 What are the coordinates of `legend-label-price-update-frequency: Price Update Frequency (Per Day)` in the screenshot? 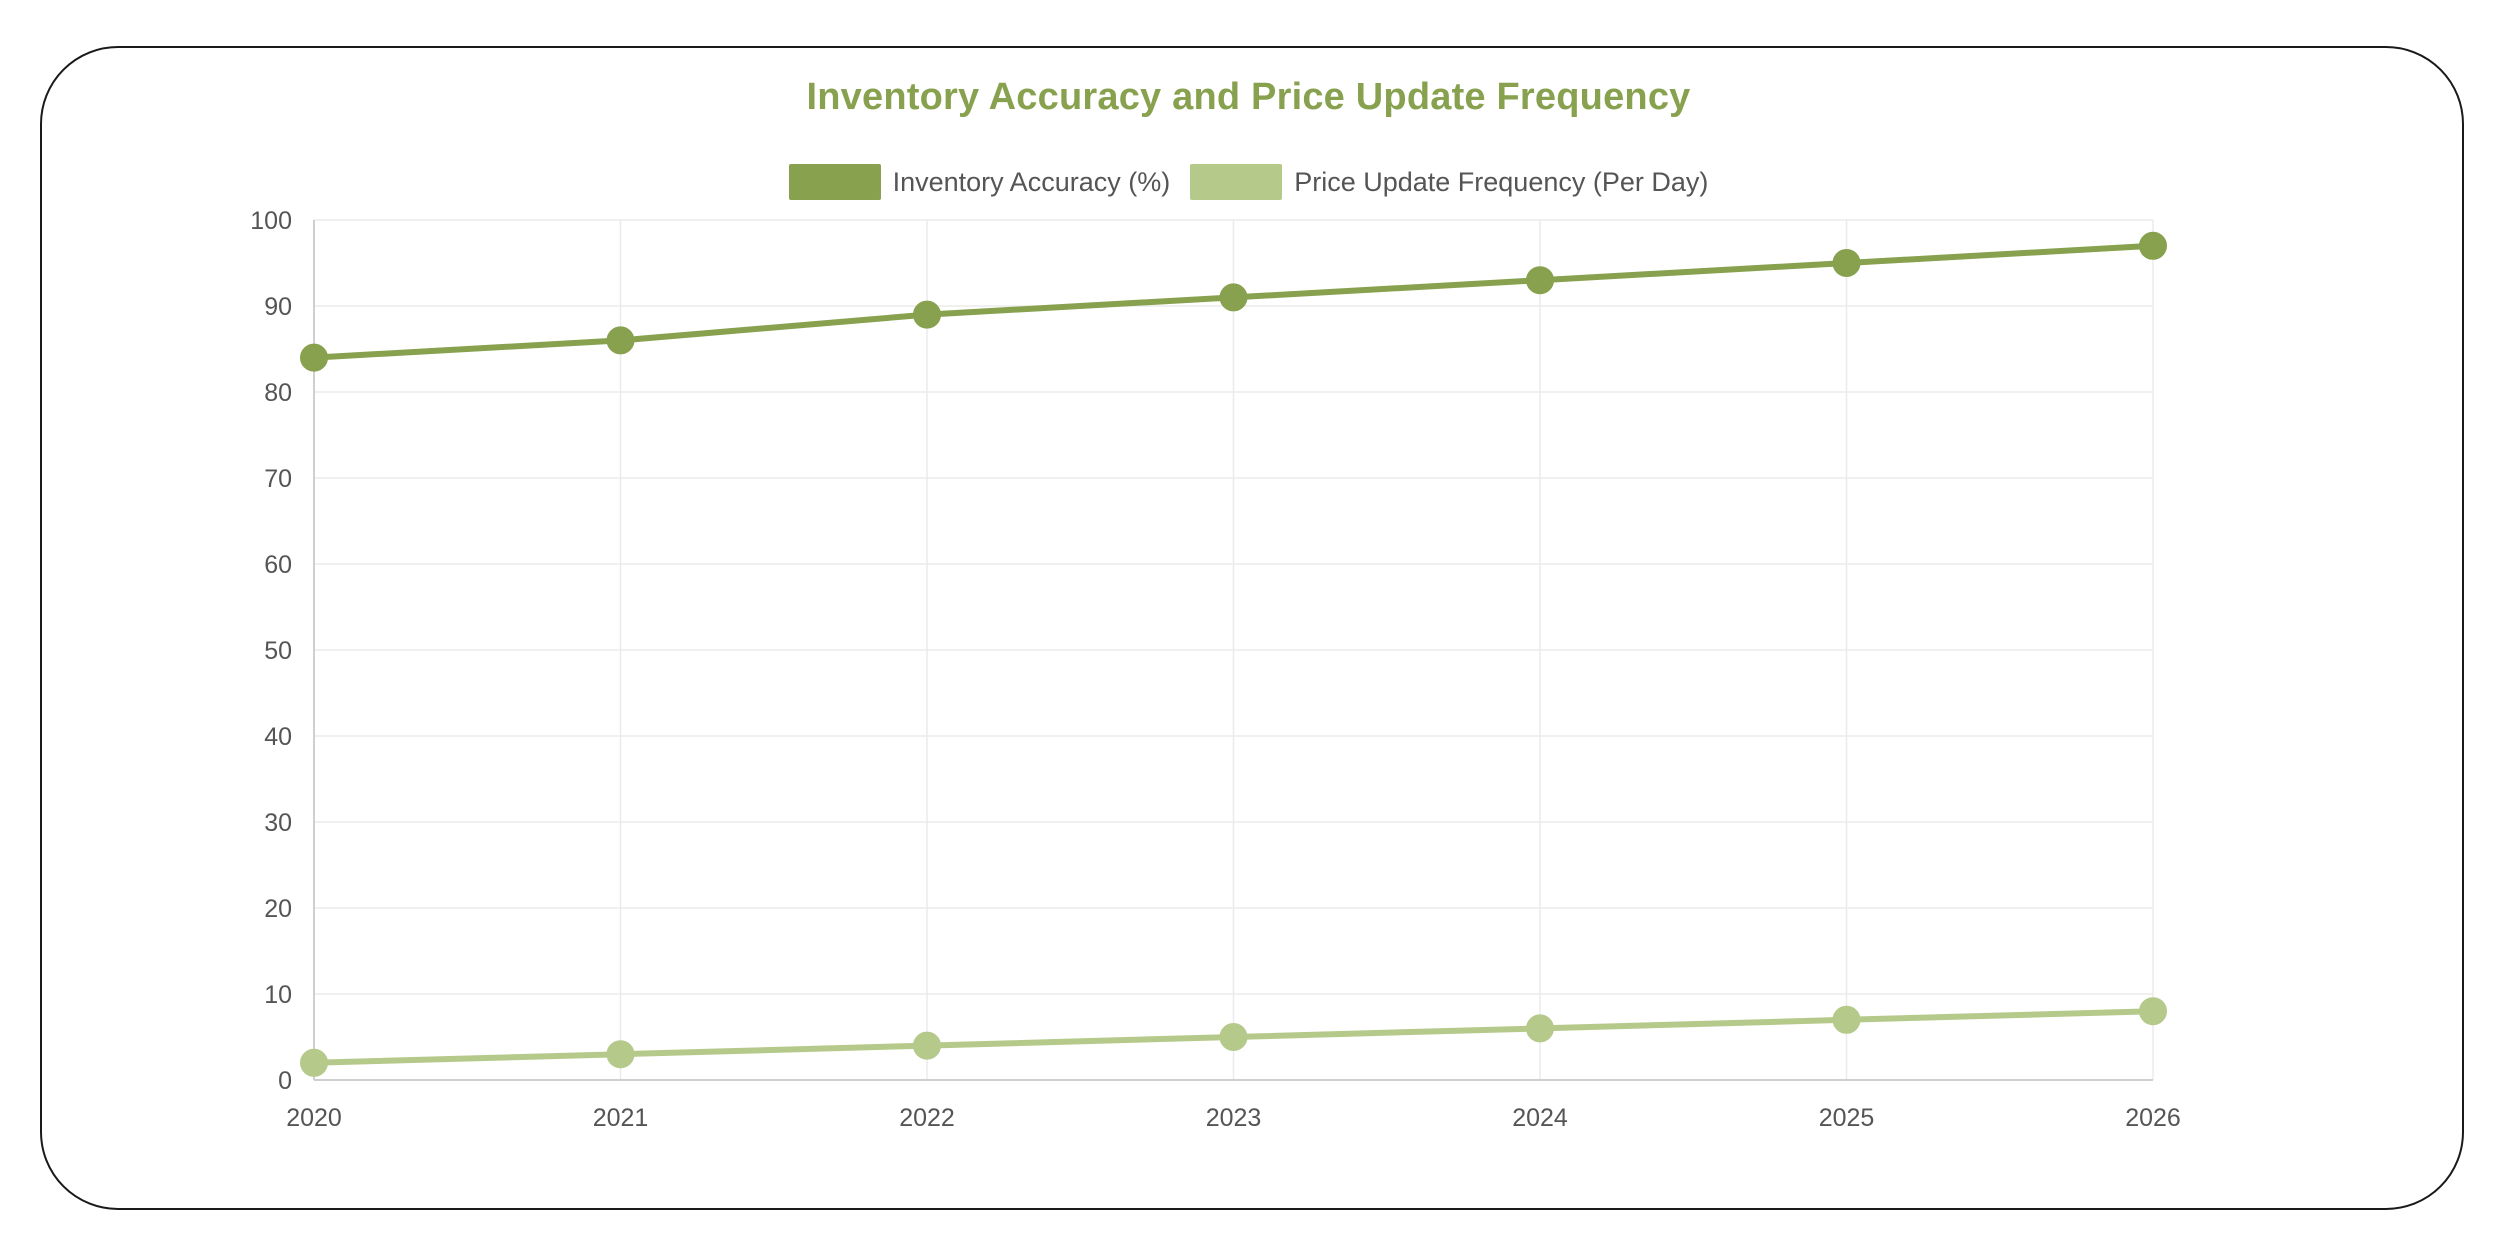 It's located at (1501, 181).